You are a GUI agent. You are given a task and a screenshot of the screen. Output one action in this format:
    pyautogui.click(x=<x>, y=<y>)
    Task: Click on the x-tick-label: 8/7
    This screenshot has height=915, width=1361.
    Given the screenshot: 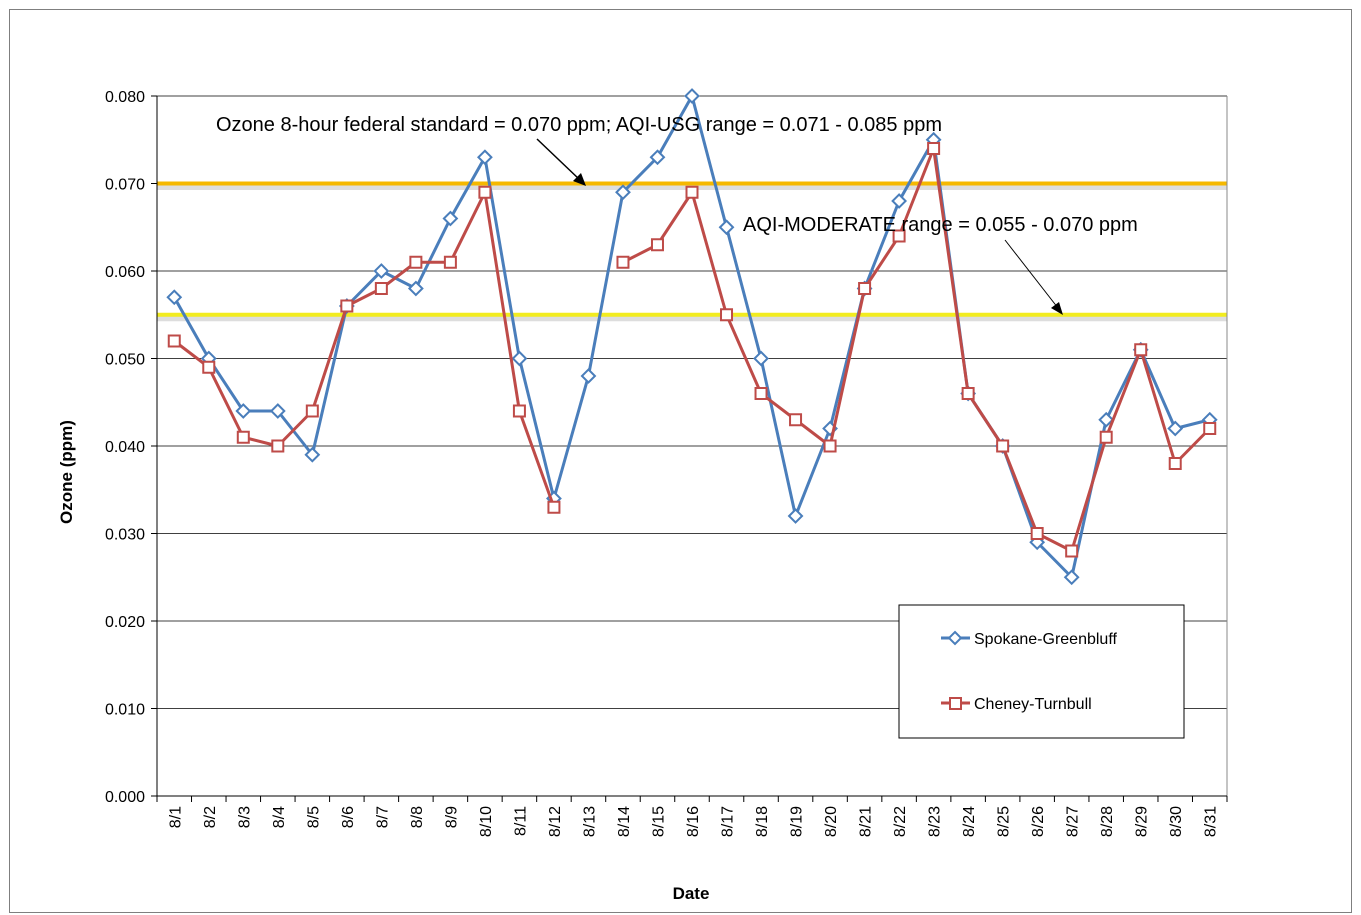 What is the action you would take?
    pyautogui.click(x=382, y=817)
    